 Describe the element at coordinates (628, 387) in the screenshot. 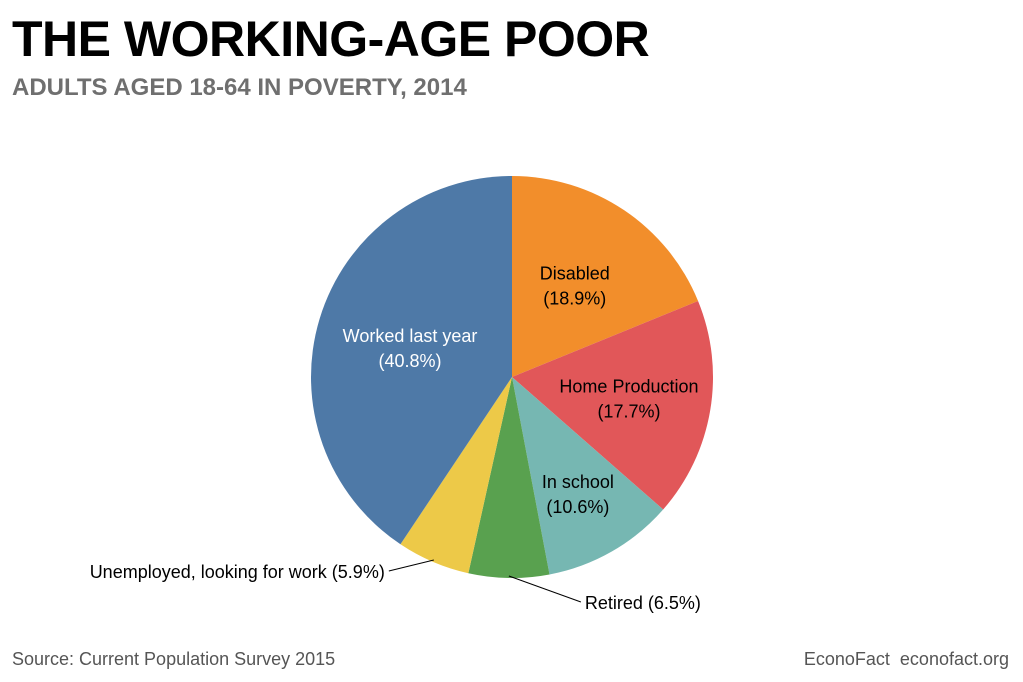

I see `slice-label-home-production: Home Production` at that location.